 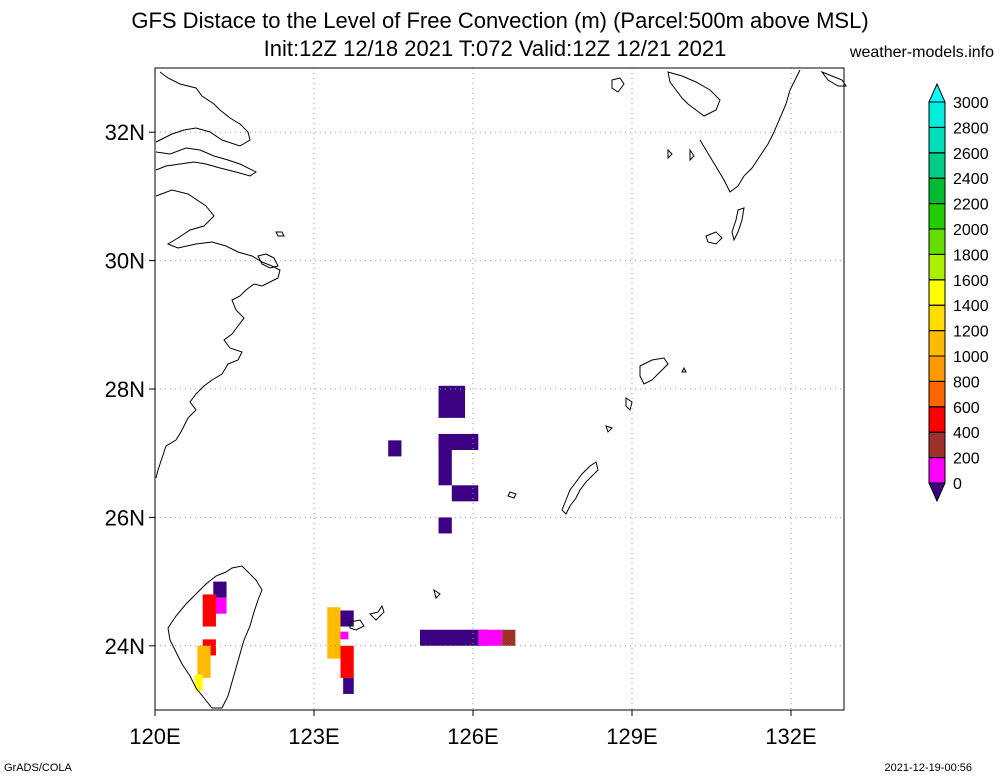 What do you see at coordinates (357, 625) in the screenshot?
I see `island-miyako` at bounding box center [357, 625].